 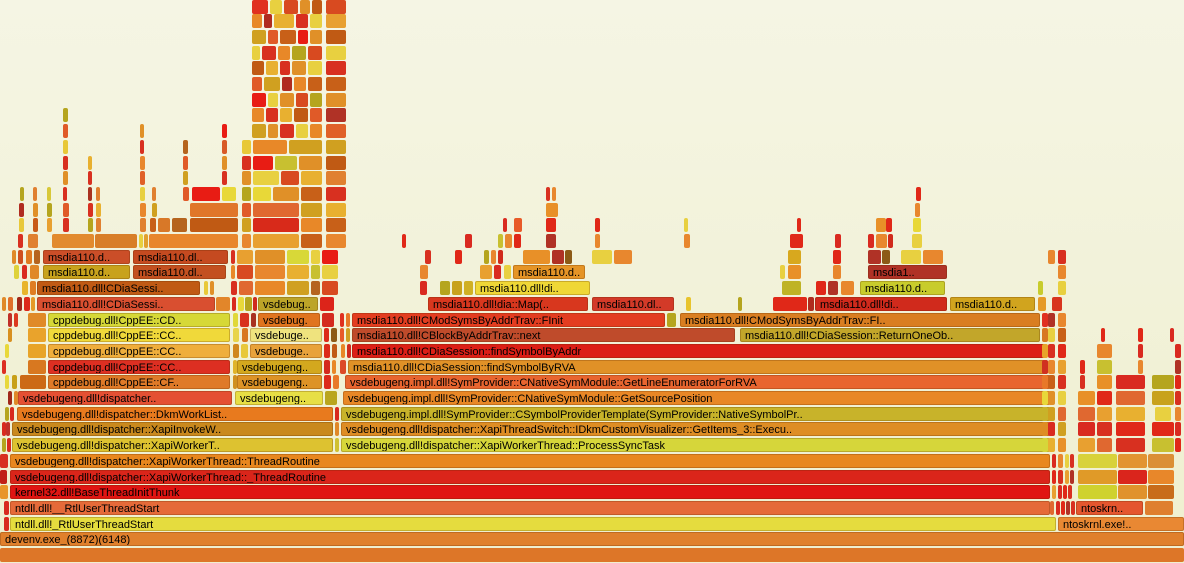 What do you see at coordinates (508, 319) in the screenshot?
I see `flame-frame: msdia110.dll!CModSymsByAddrTrav::FInit` at bounding box center [508, 319].